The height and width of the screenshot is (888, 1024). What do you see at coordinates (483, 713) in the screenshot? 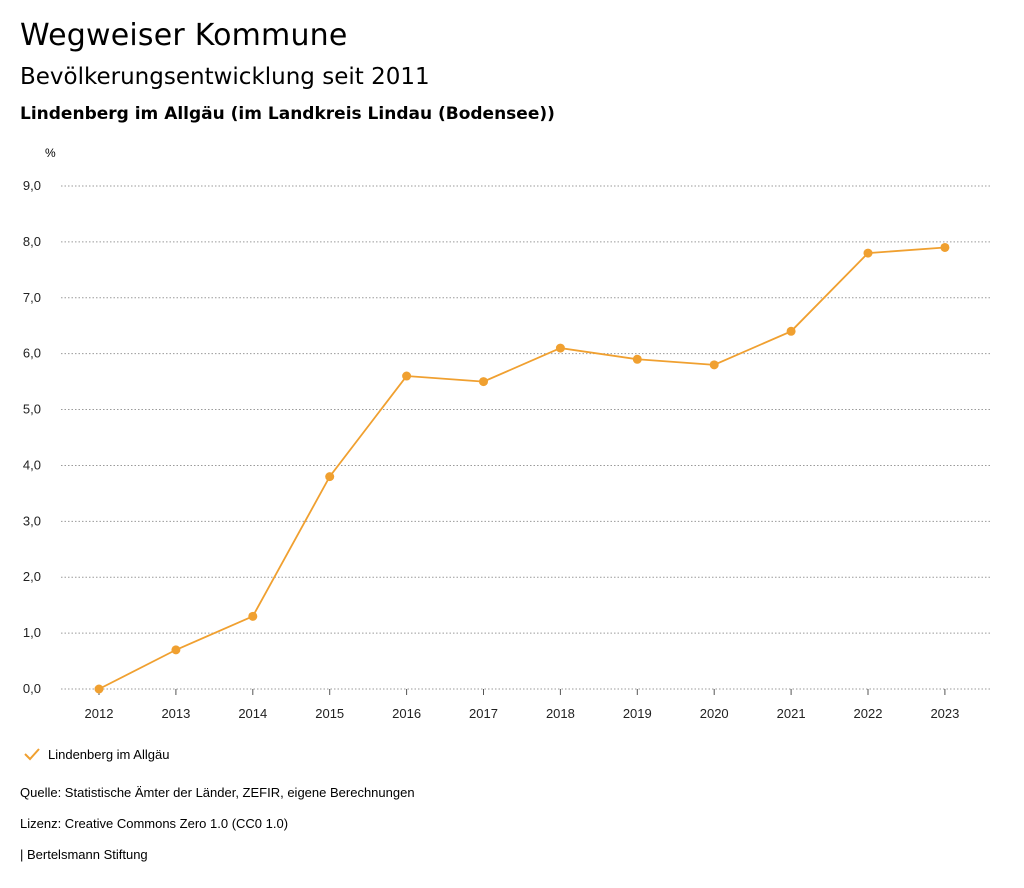
I see `x-tick-label: 2017` at bounding box center [483, 713].